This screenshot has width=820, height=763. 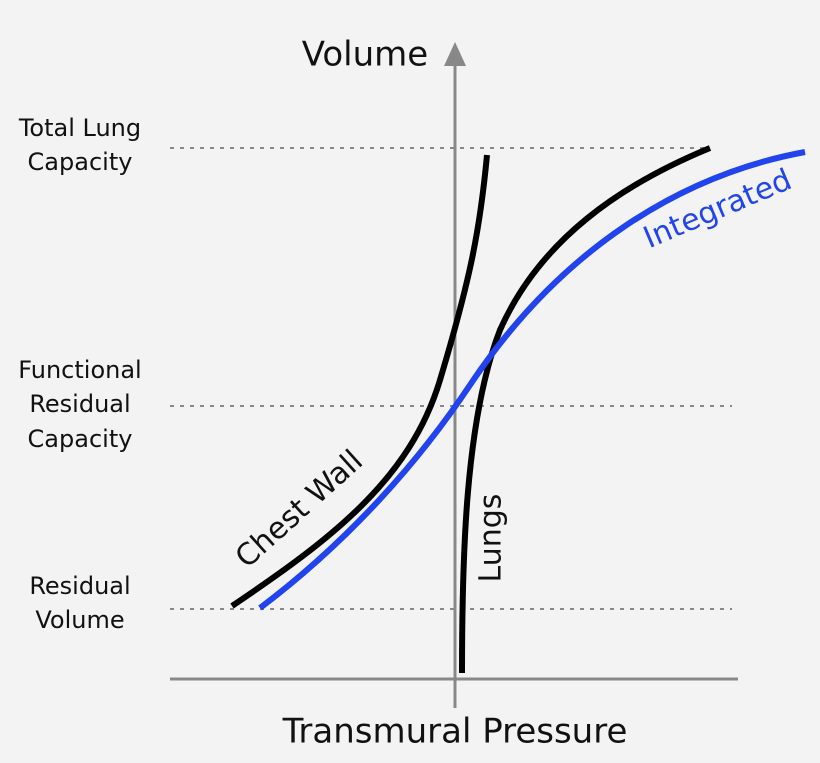 What do you see at coordinates (79, 128) in the screenshot?
I see `level-label: Total Lung` at bounding box center [79, 128].